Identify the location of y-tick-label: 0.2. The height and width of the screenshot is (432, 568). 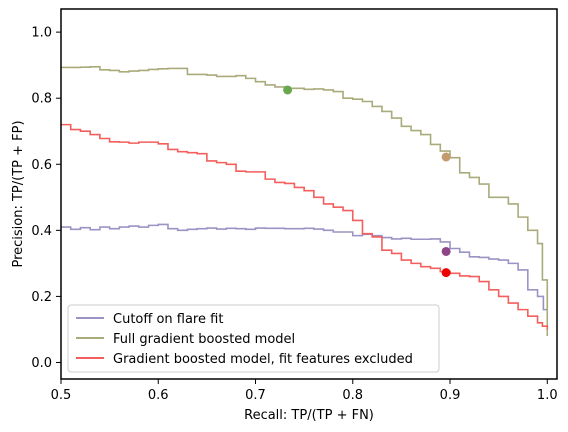
(41, 297).